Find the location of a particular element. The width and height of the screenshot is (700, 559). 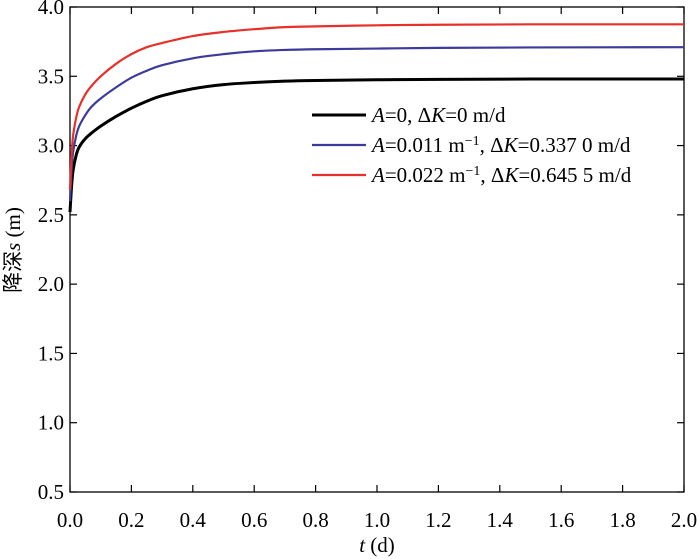

y-tick-label: 4.0 is located at coordinates (51, 9).